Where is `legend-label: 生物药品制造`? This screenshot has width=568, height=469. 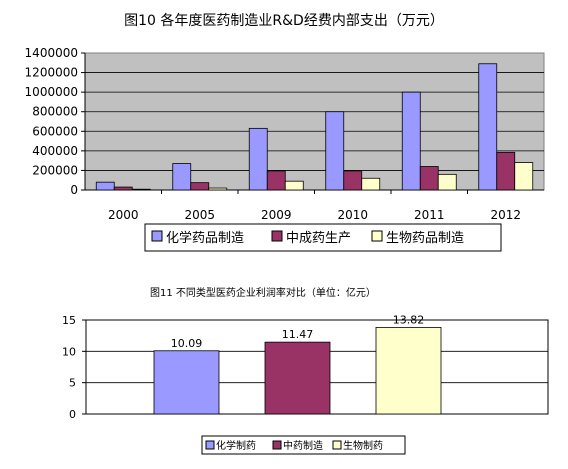 legend-label: 生物药品制造 is located at coordinates (425, 238).